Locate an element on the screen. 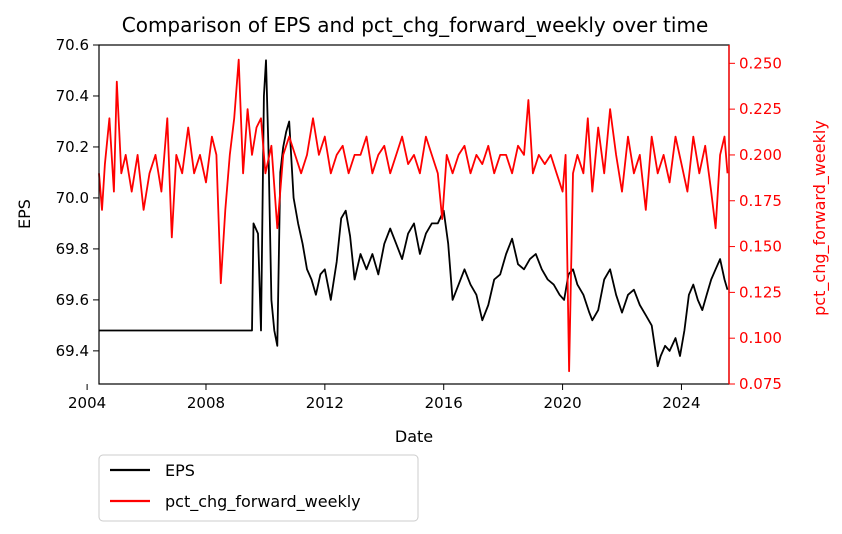  legend-label-eps: EPS is located at coordinates (180, 470).